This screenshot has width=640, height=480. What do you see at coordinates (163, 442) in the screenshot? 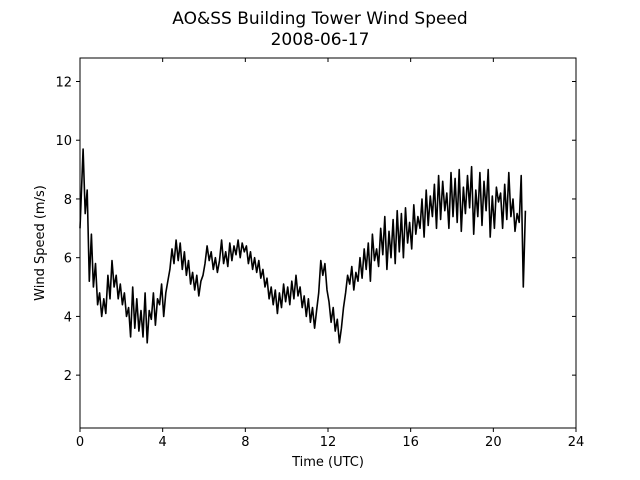
I see `x-tick-label: 4` at bounding box center [163, 442].